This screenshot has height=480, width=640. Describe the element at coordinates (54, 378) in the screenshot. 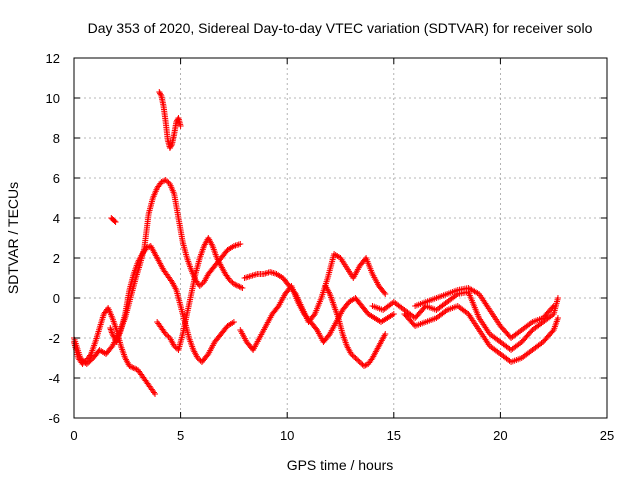

I see `y-tick-label: -4` at that location.